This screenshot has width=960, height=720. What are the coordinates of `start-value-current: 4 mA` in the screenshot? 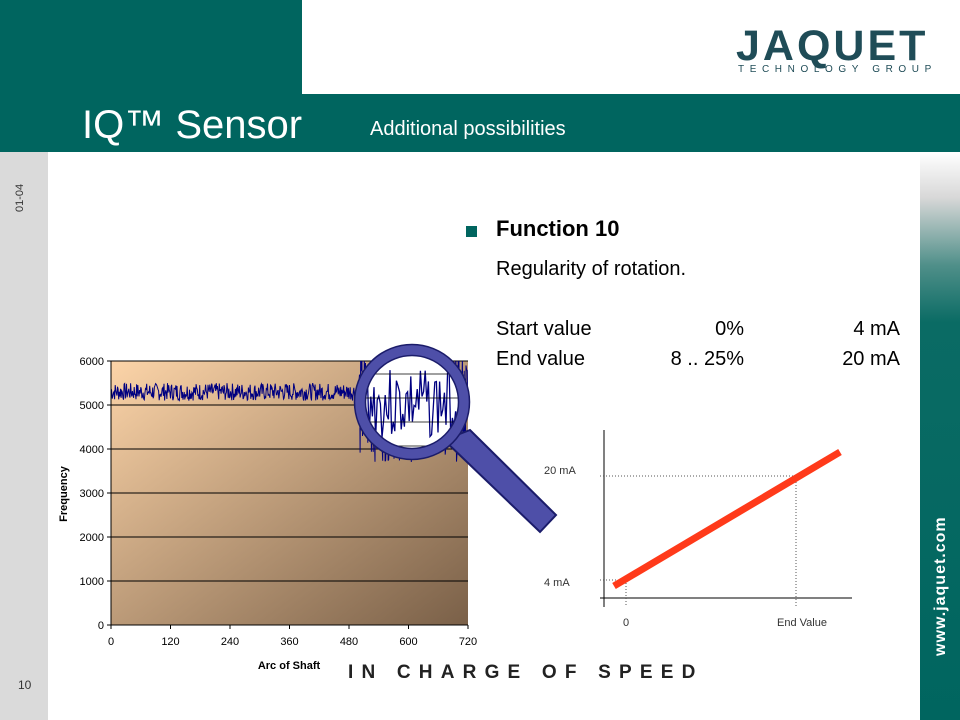 It's located at (876, 329).